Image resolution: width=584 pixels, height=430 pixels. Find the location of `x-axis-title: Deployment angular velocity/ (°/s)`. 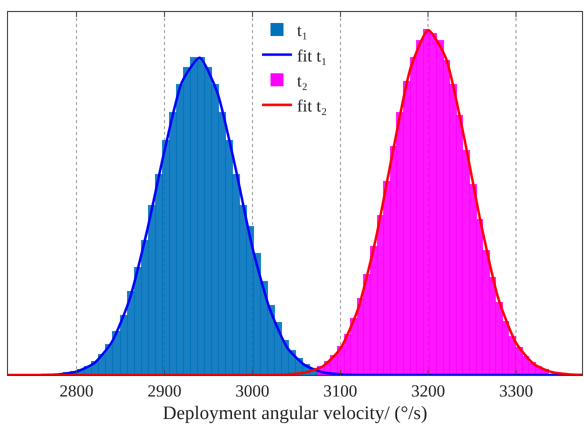

x-axis-title: Deployment angular velocity/ (°/s) is located at coordinates (295, 413).